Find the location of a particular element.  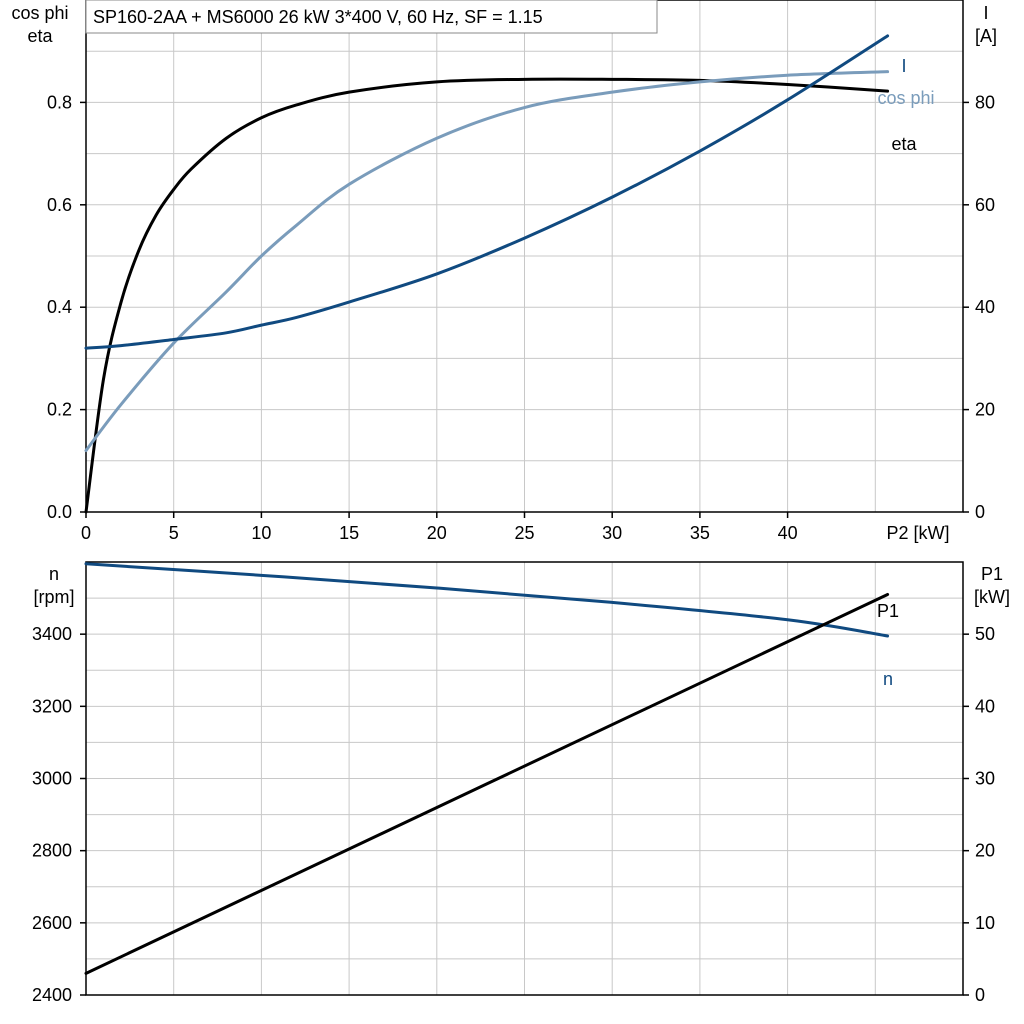

left-tick-label: 3400 is located at coordinates (52, 634).